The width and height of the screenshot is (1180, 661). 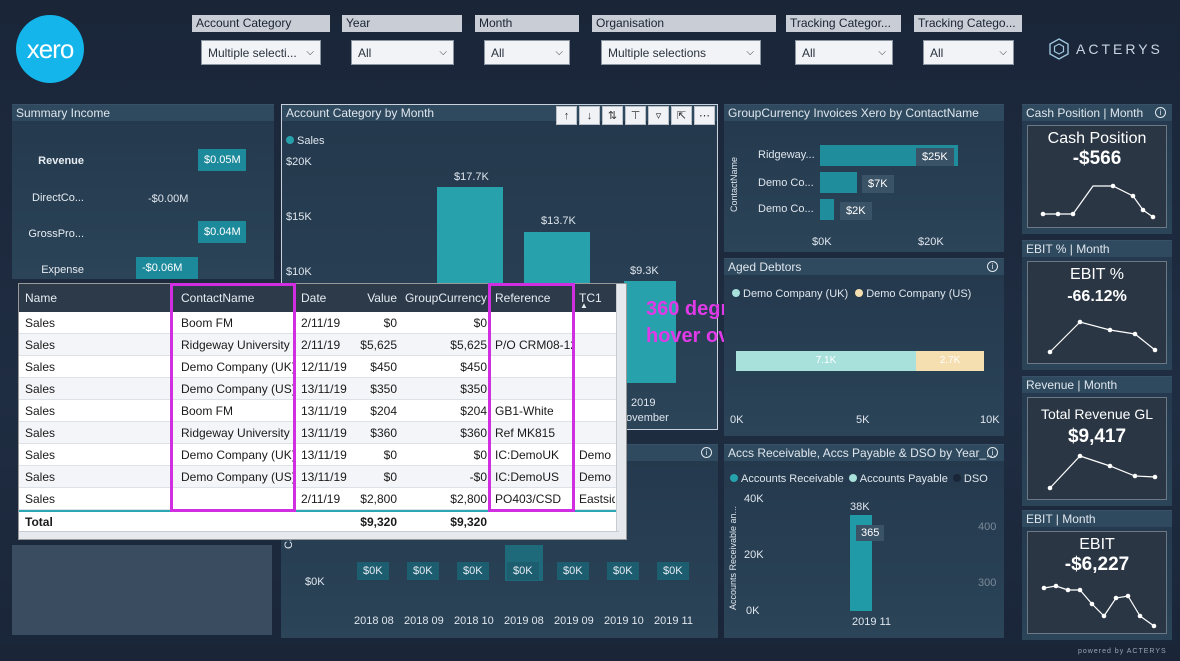 I want to click on data-tag: $2K, so click(x=856, y=211).